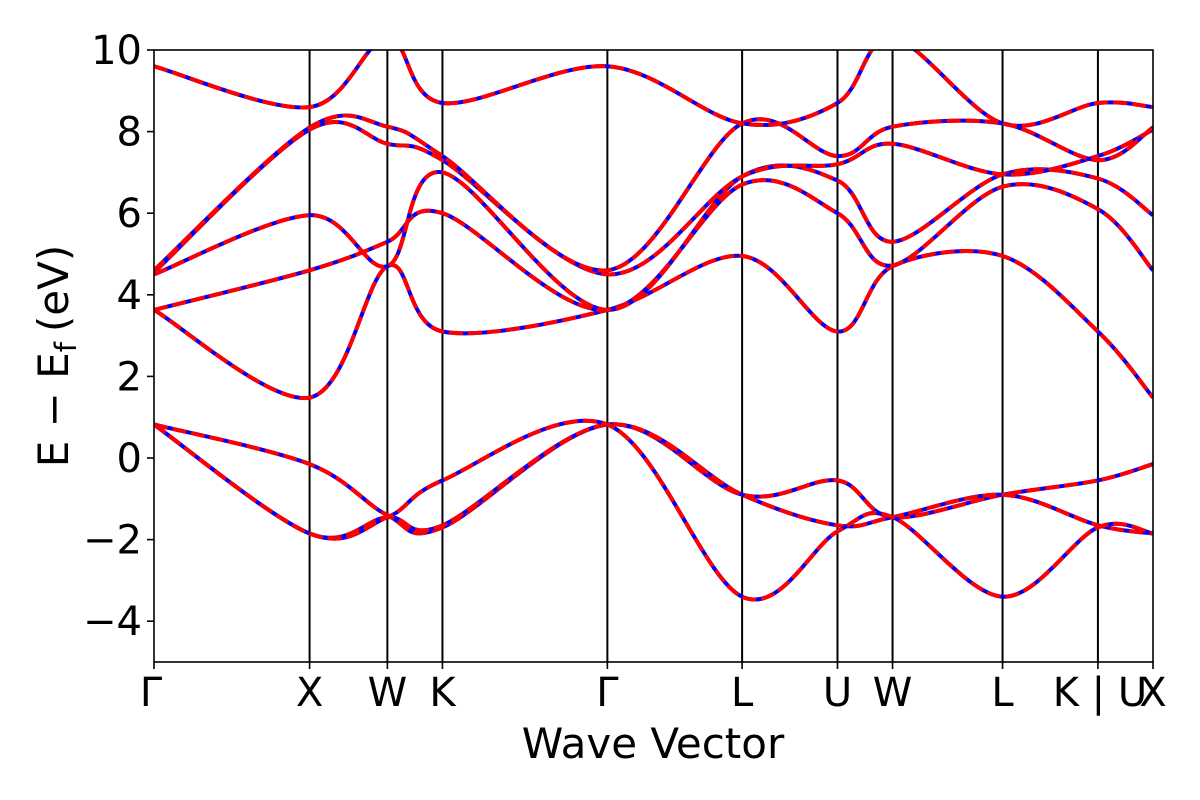 Image resolution: width=1200 pixels, height=800 pixels. I want to click on y-axis-label: E − Ef (eV), so click(56, 356).